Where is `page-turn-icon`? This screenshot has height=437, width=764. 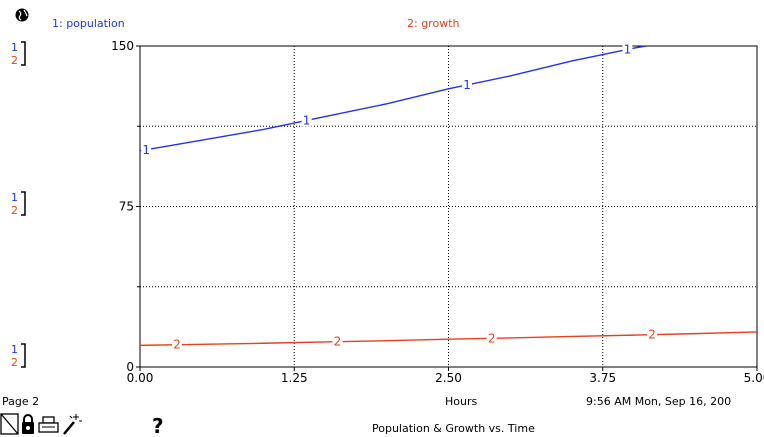 page-turn-icon is located at coordinates (9, 424).